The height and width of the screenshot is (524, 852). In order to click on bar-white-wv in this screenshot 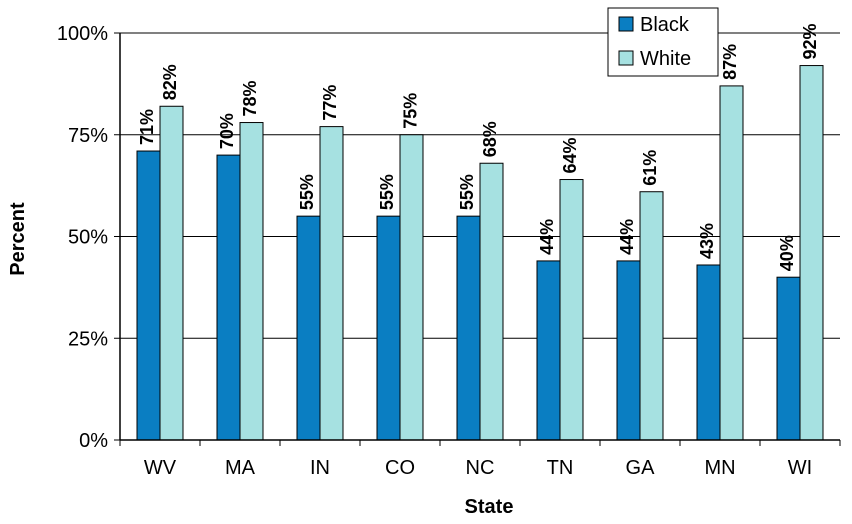, I will do `click(171, 273)`.